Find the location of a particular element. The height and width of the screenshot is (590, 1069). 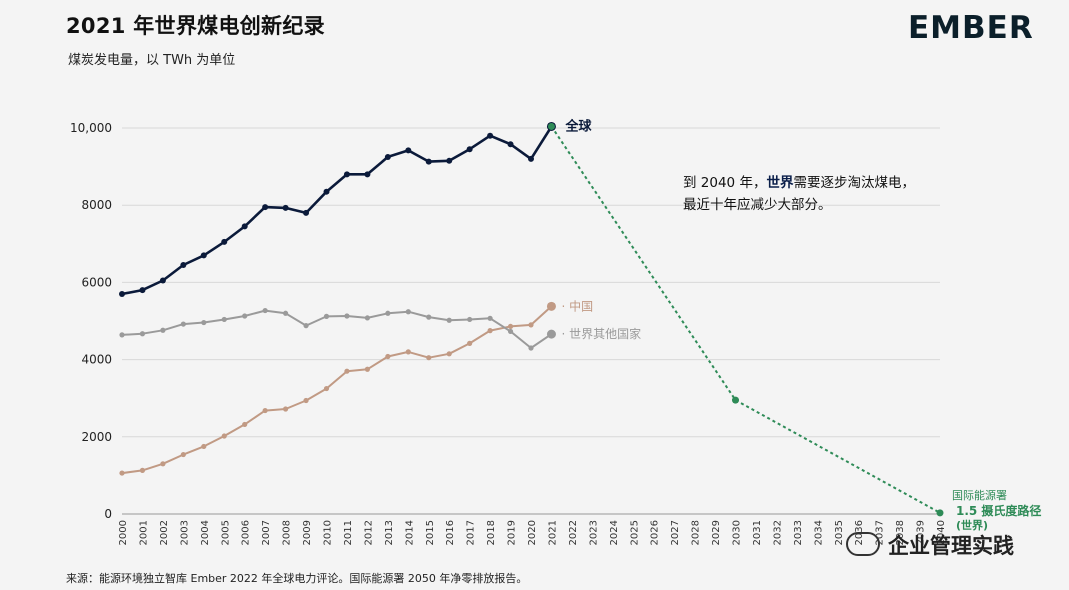

x-tick-label: 2025 is located at coordinates (634, 532).